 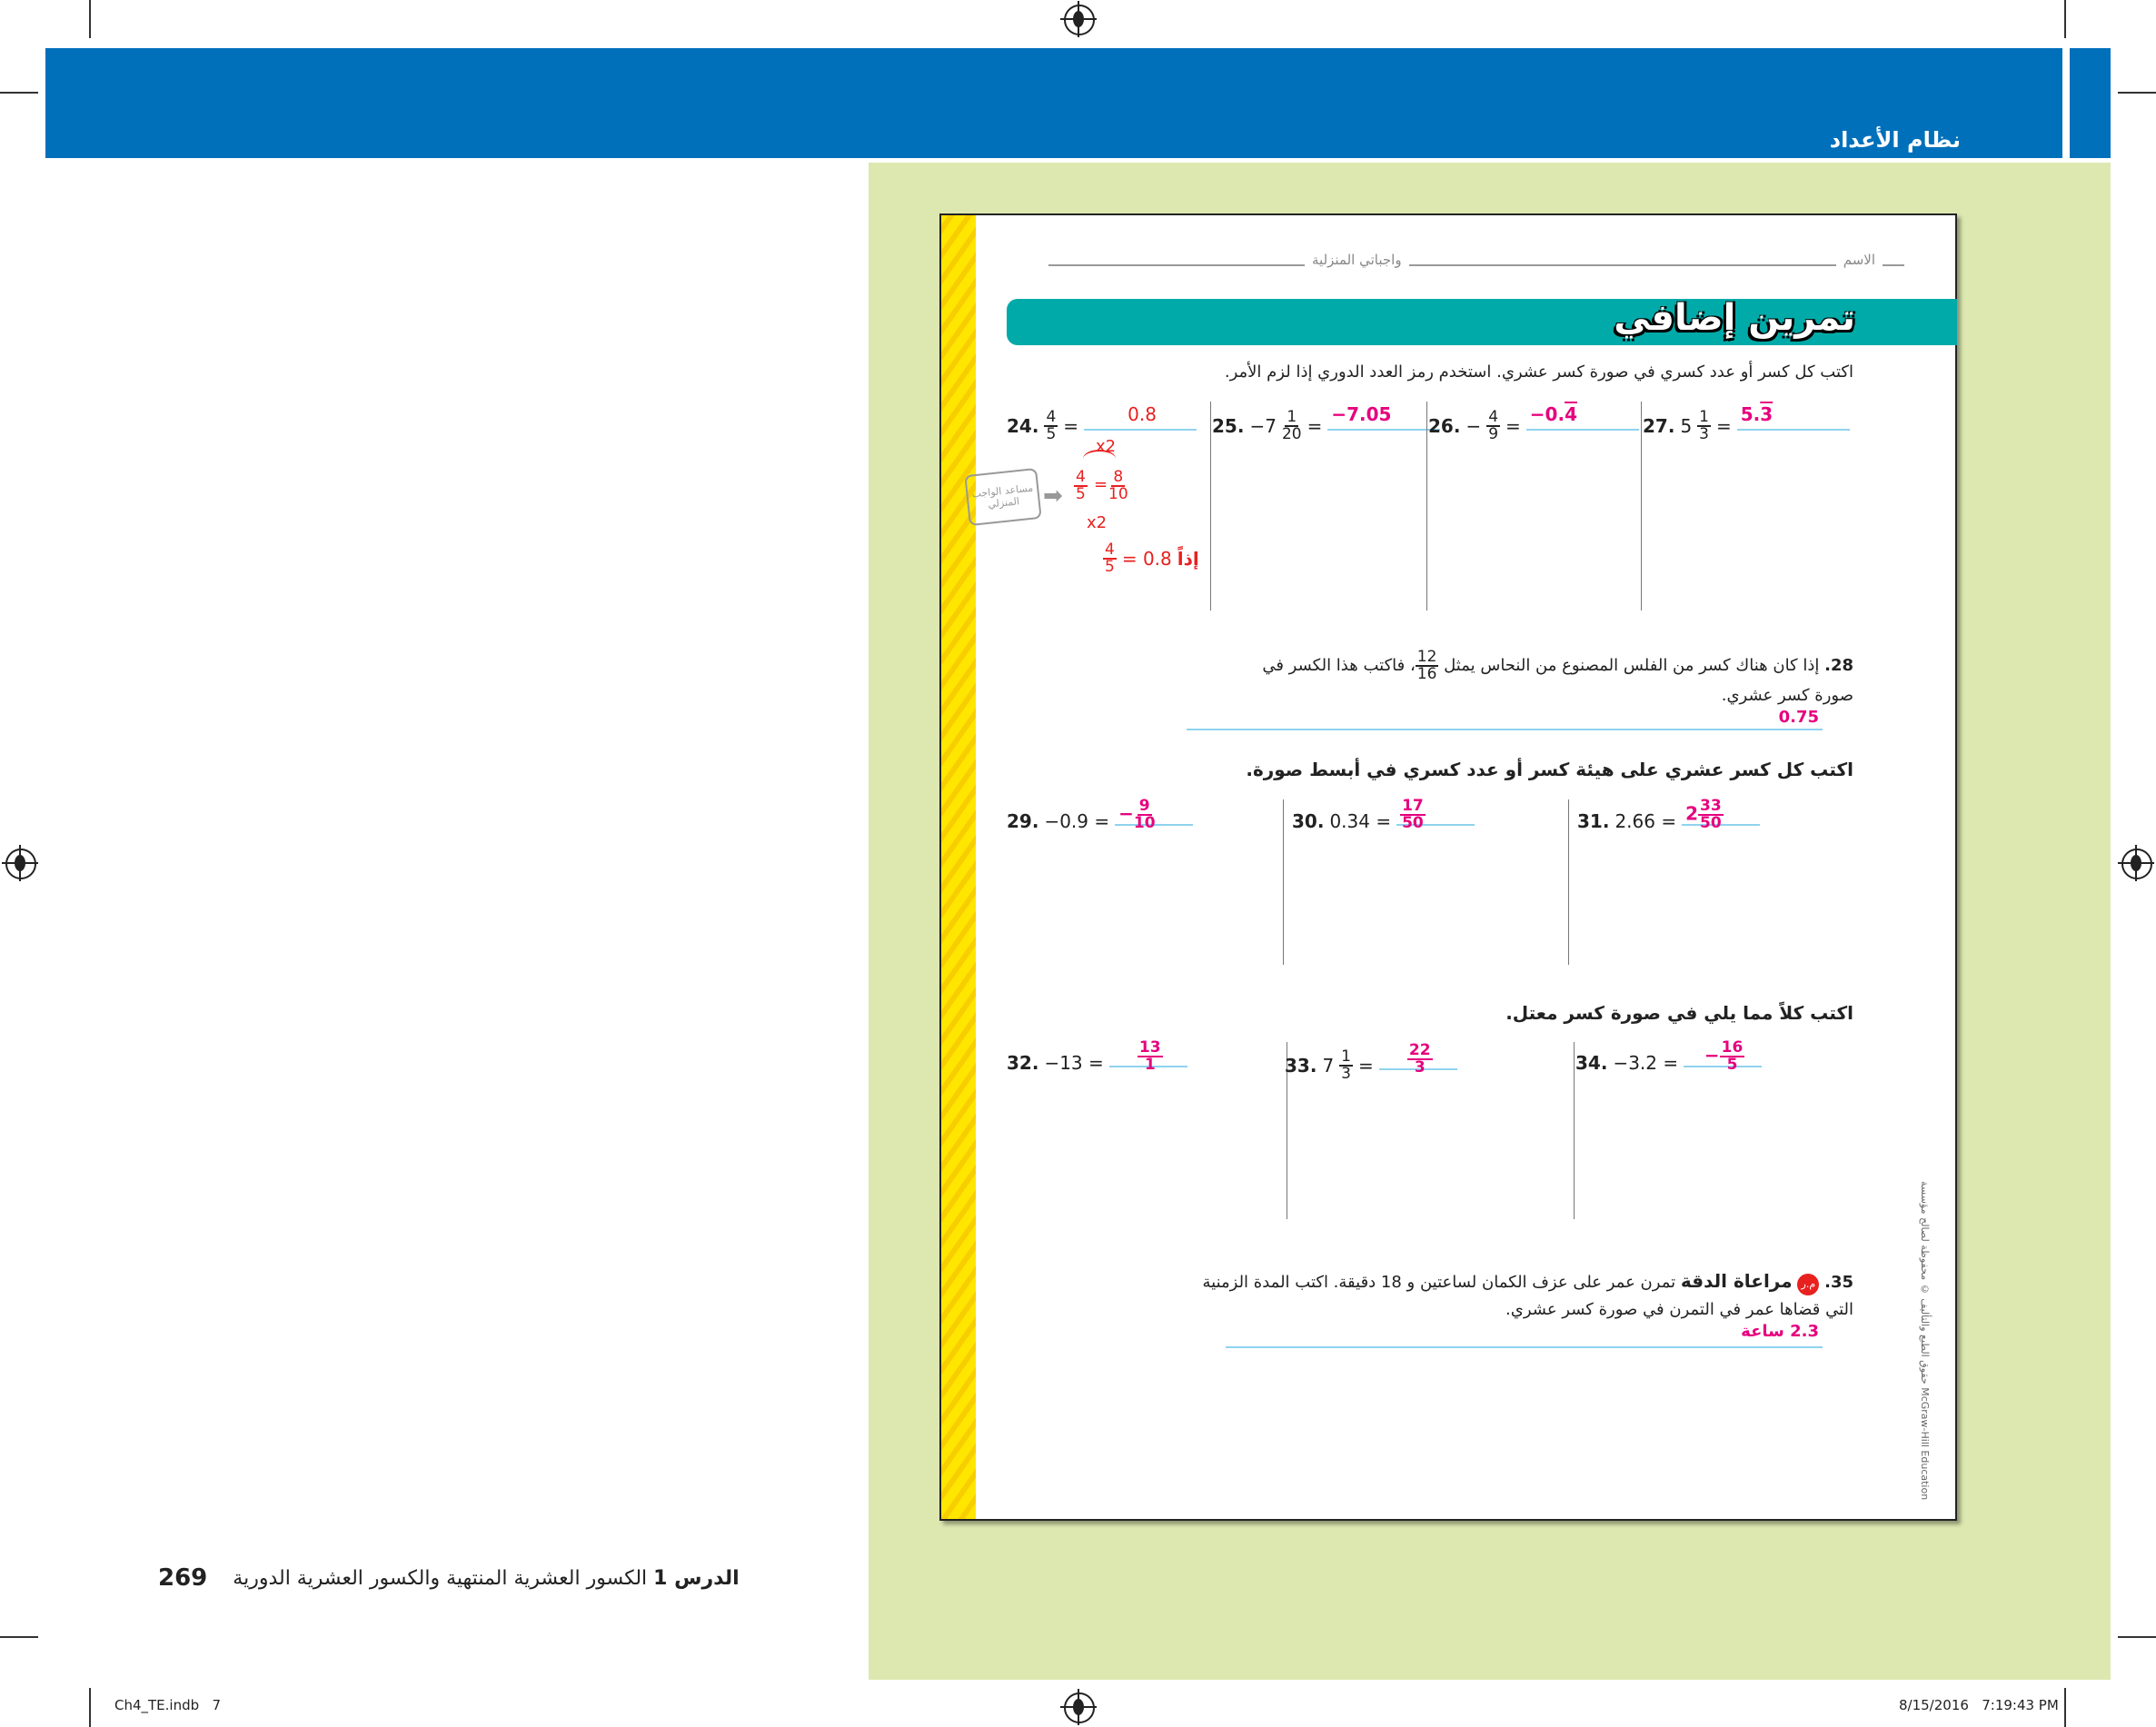 What do you see at coordinates (1839, 665) in the screenshot?
I see `text-part: 28.` at bounding box center [1839, 665].